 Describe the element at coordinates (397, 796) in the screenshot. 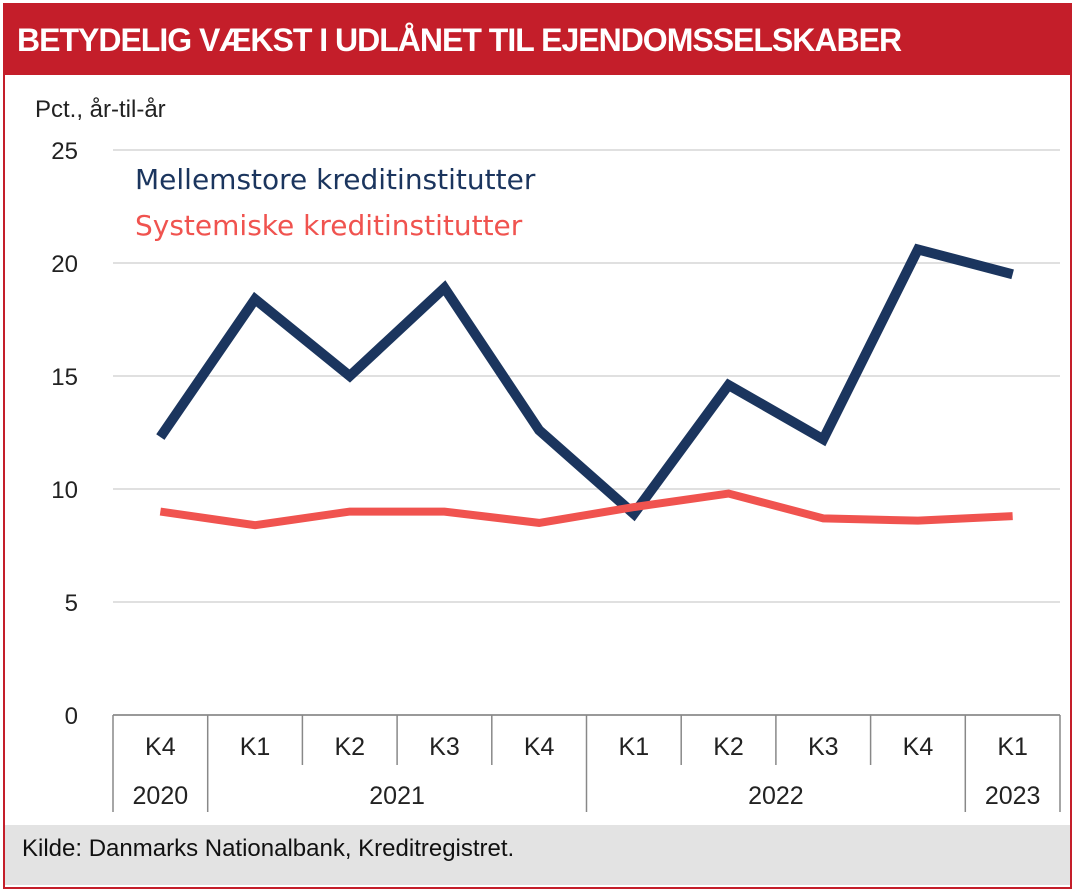

I see `year-label: 2021` at that location.